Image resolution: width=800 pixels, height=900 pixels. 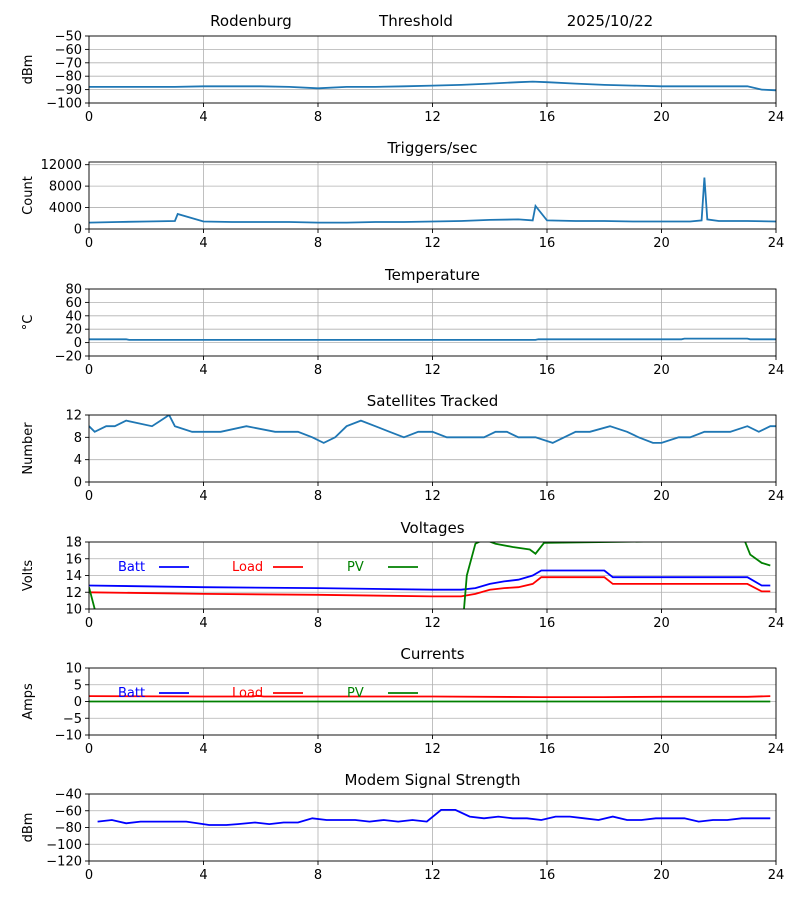 What do you see at coordinates (65, 208) in the screenshot?
I see `y-tick-label: 4000` at bounding box center [65, 208].